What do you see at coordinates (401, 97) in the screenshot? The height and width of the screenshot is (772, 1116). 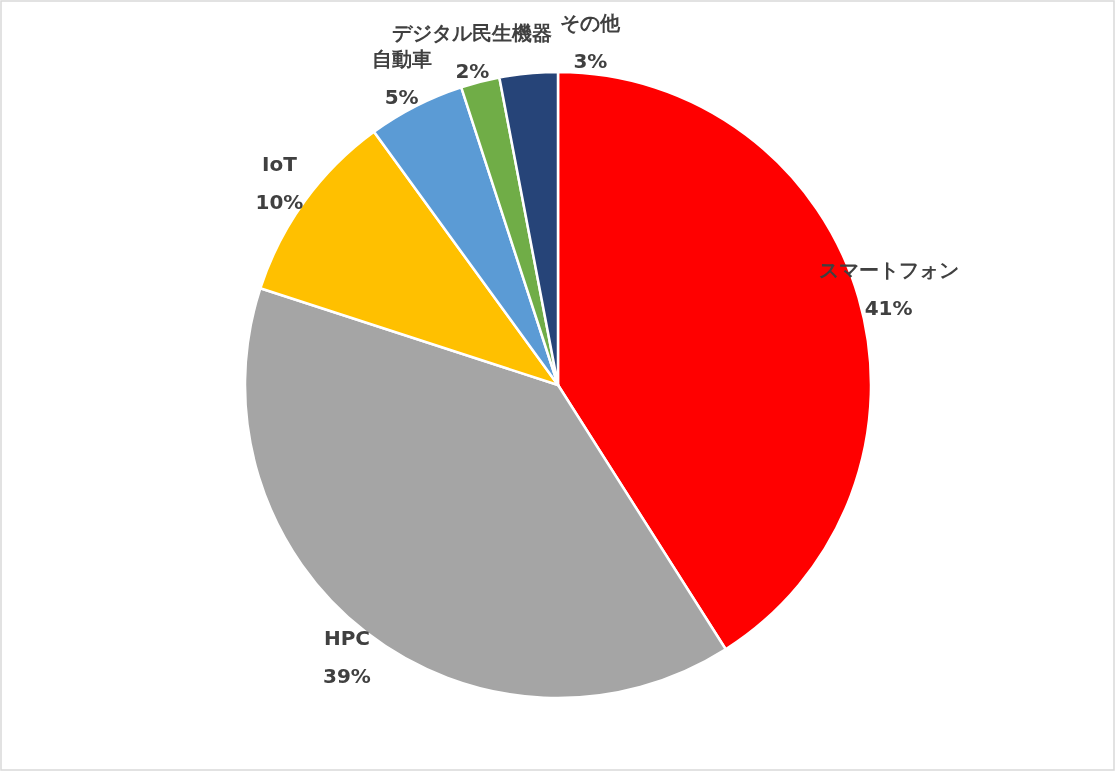 I see `data-label: 5%` at bounding box center [401, 97].